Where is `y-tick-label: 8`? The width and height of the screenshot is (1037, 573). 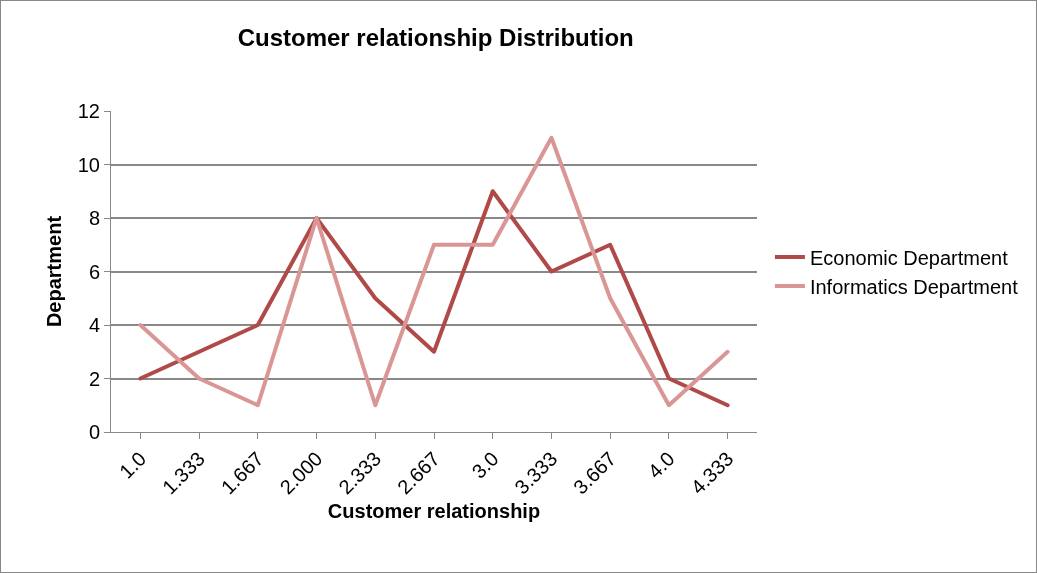 y-tick-label: 8 is located at coordinates (94, 218).